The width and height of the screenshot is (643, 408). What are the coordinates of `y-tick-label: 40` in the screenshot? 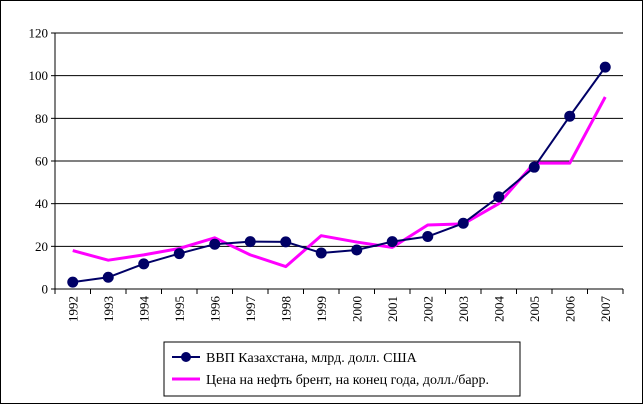 It's located at (41, 203).